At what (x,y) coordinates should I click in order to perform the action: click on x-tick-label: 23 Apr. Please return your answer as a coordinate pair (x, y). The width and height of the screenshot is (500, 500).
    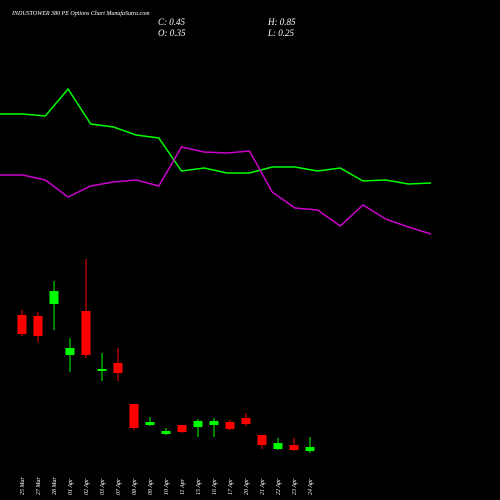
    Looking at the image, I should click on (295, 486).